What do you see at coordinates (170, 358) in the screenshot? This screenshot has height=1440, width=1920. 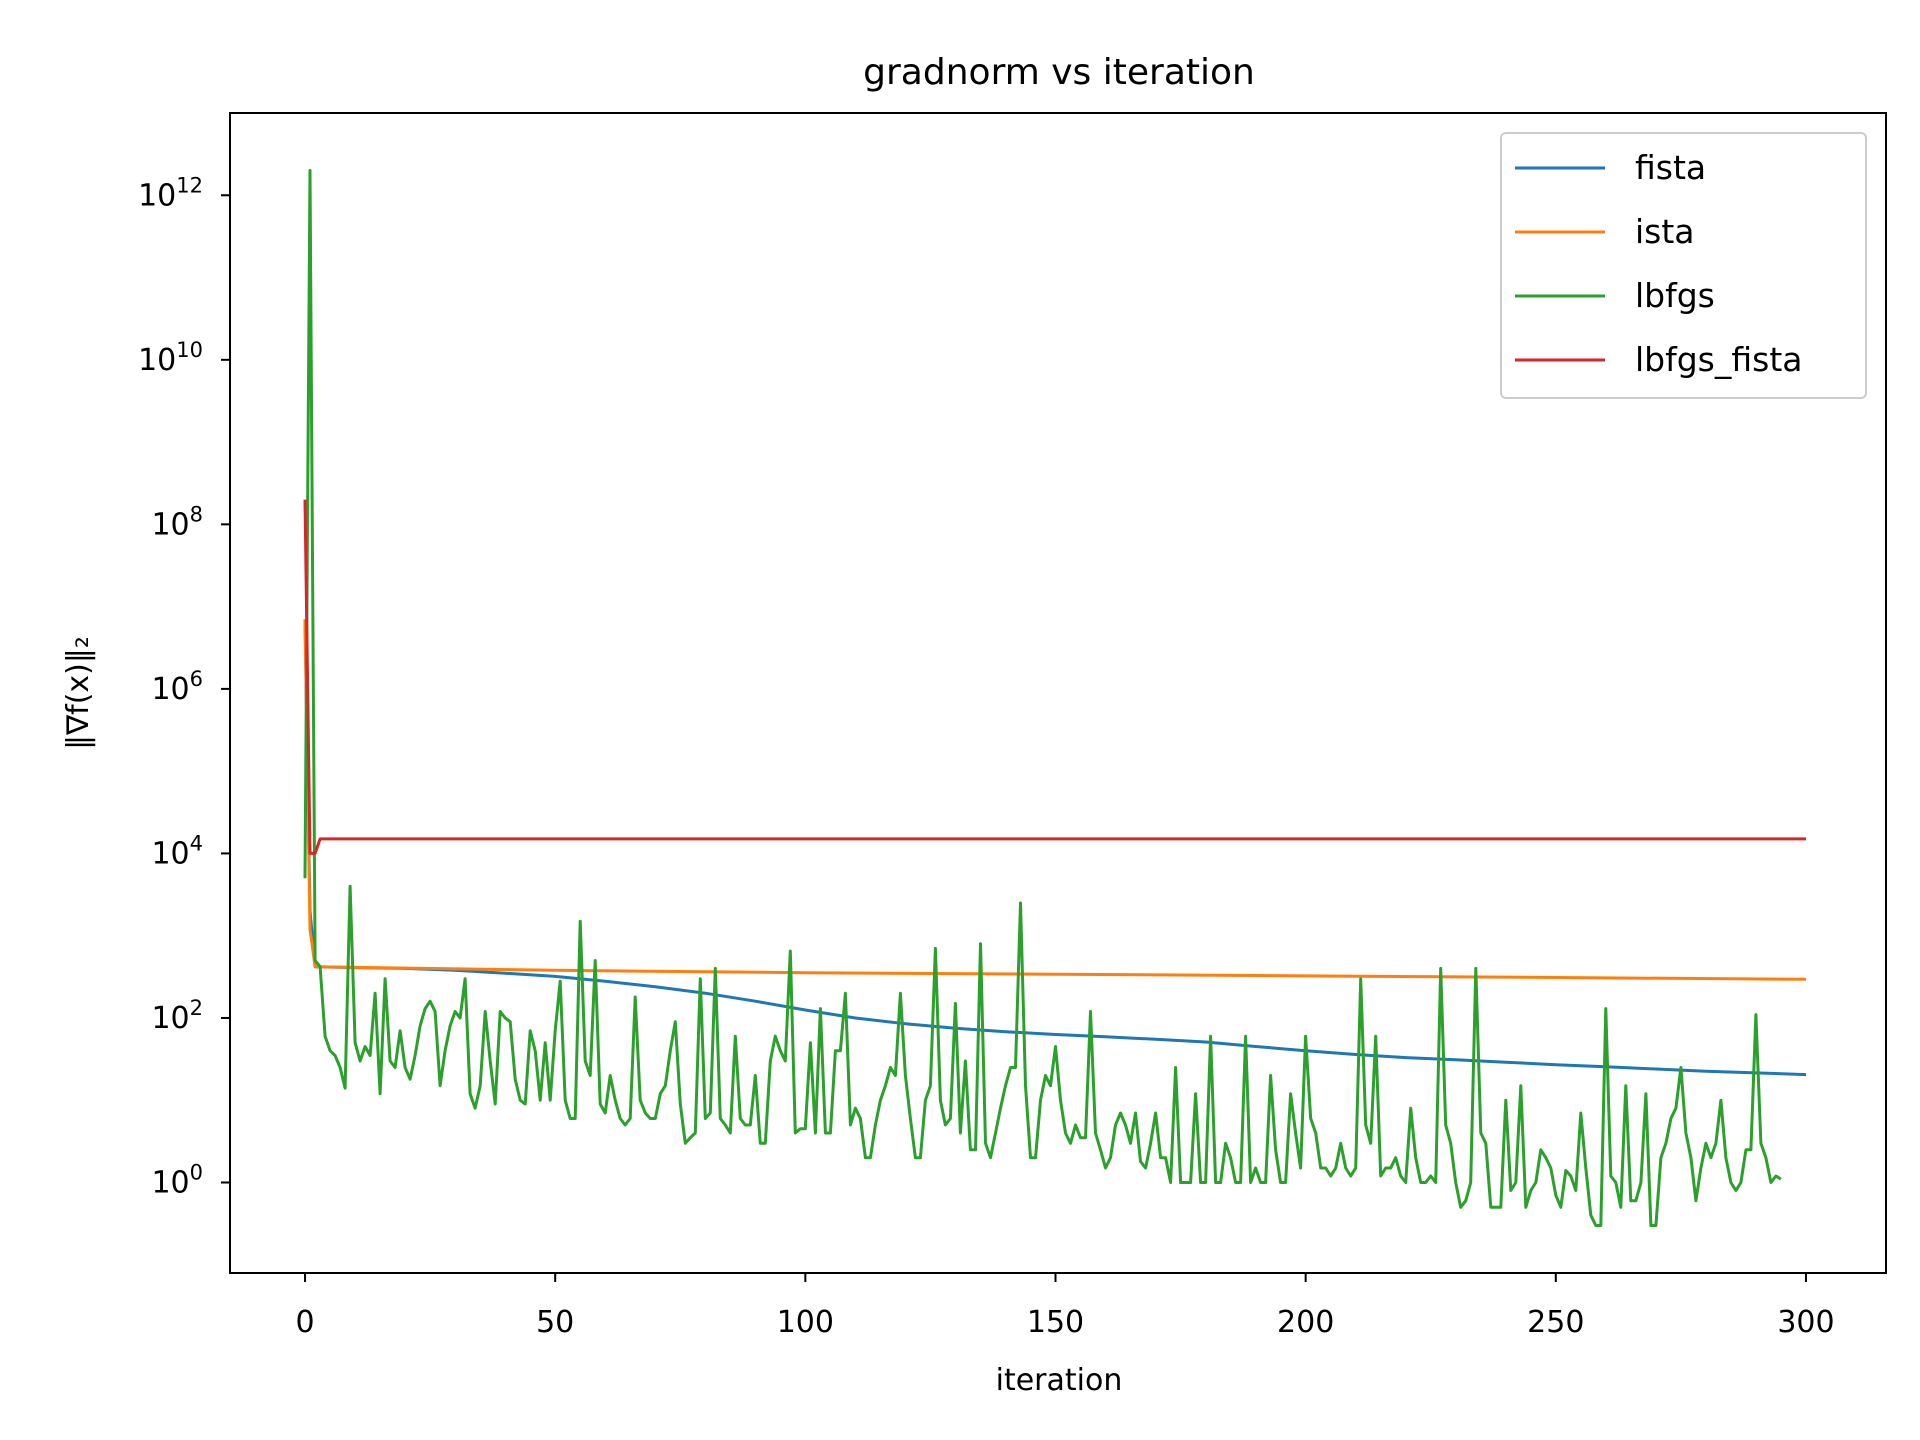 I see `y-tick-label: 10¹⁰` at bounding box center [170, 358].